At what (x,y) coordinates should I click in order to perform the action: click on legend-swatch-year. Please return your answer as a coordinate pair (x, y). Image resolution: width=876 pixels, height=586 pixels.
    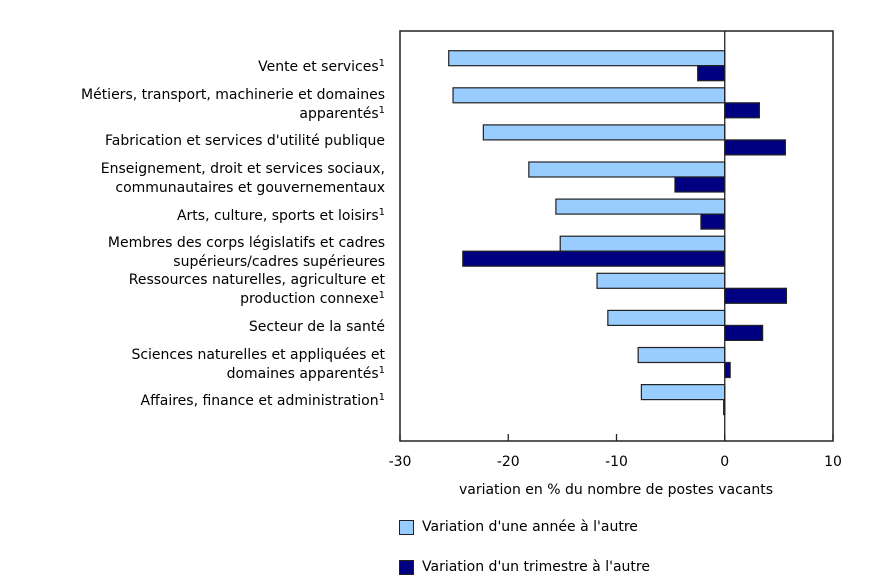
    Looking at the image, I should click on (406, 527).